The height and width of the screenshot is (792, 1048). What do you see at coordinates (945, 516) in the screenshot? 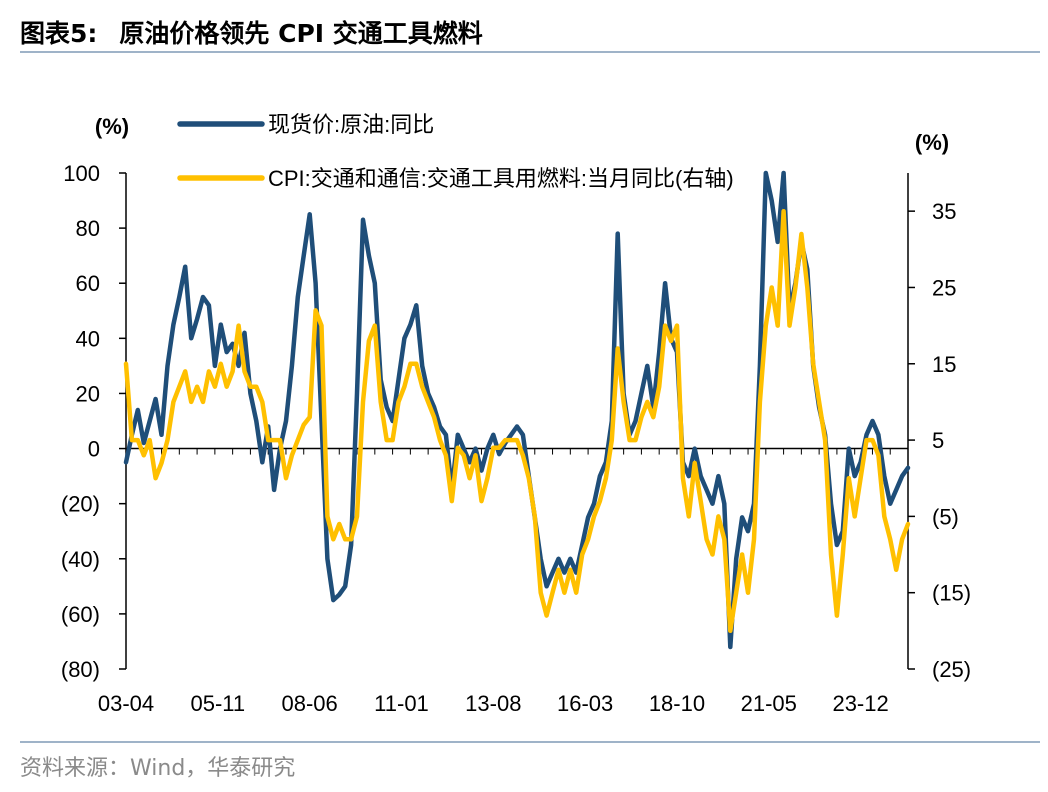
I see `right-tick-label: (5)` at bounding box center [945, 516].